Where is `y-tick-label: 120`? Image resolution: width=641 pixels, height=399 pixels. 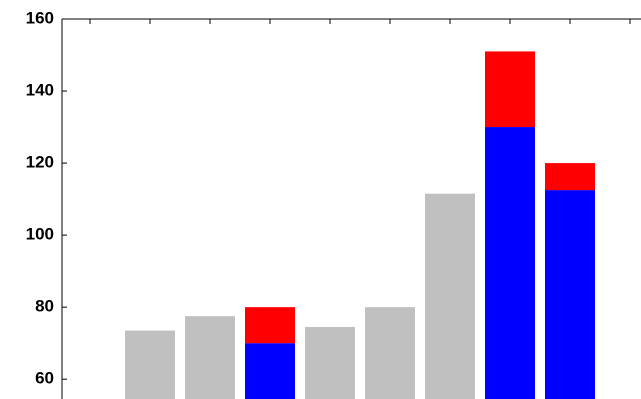
y-tick-label: 120 is located at coordinates (40, 162).